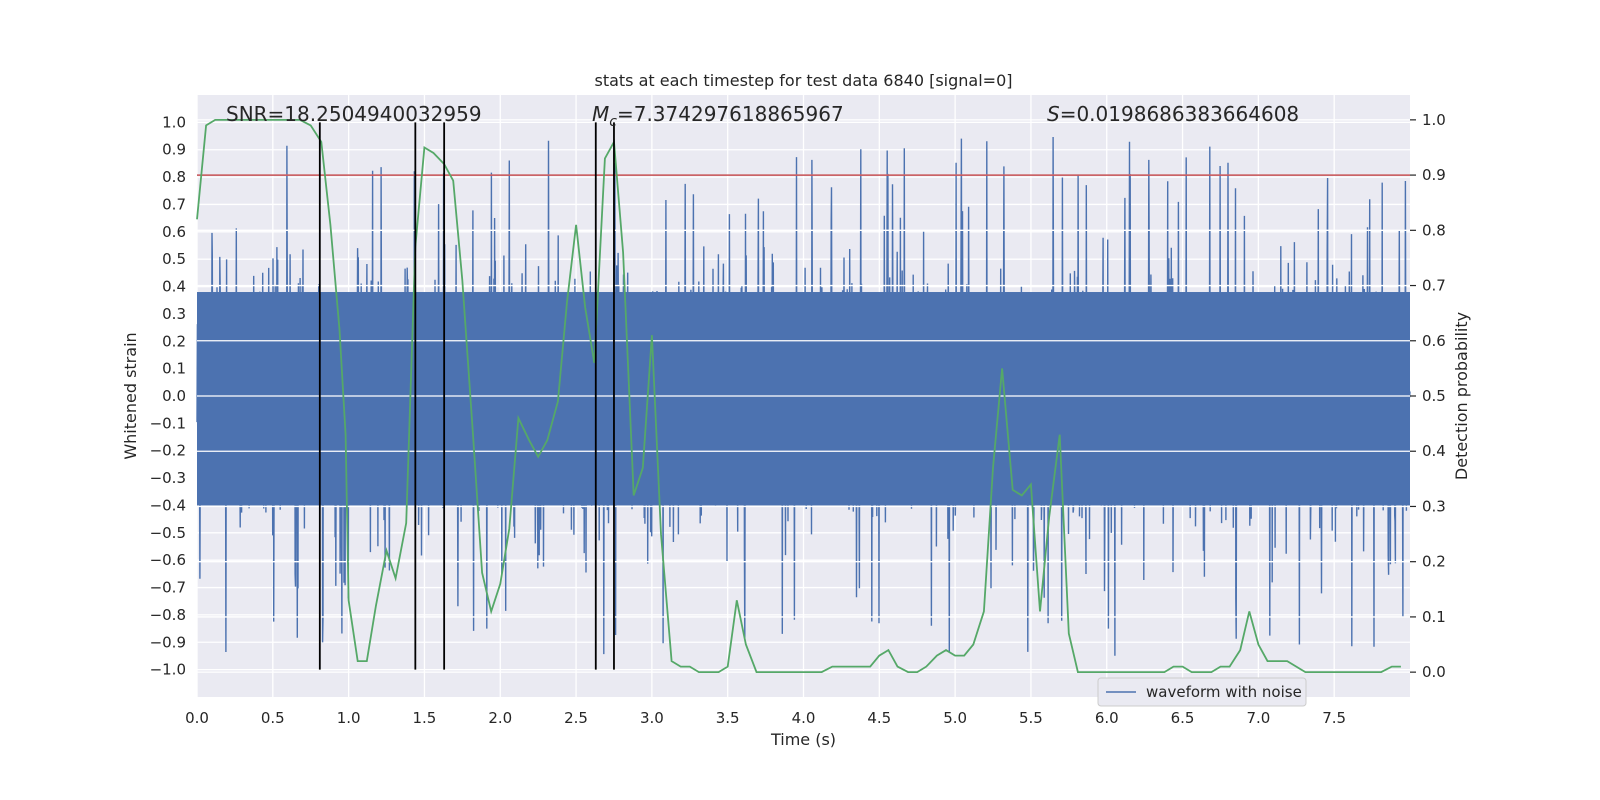  Describe the element at coordinates (168, 451) in the screenshot. I see `y-tick-label: −0.2` at that location.